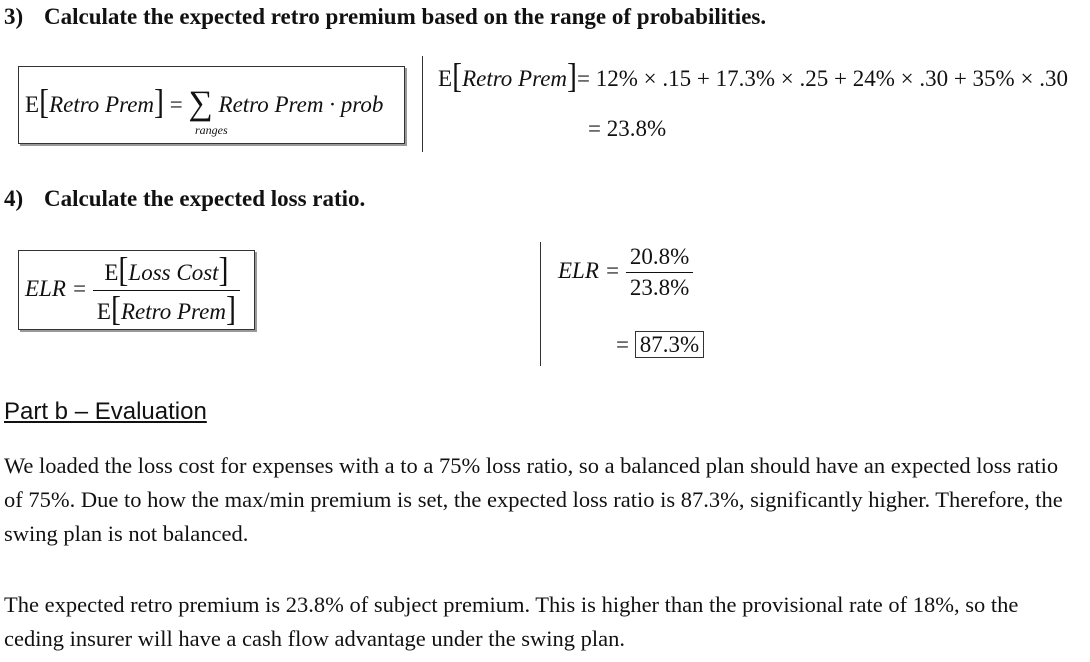 This screenshot has height=662, width=1090. Describe the element at coordinates (669, 344) in the screenshot. I see `elr-result-boxed: 87.3%` at that location.